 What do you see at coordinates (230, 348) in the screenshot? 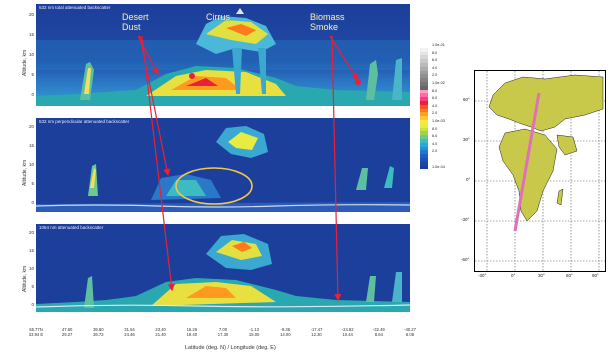
I see `x-axis-label: Latitude (deg. N) / Longitude (deg. E)` at bounding box center [230, 348].